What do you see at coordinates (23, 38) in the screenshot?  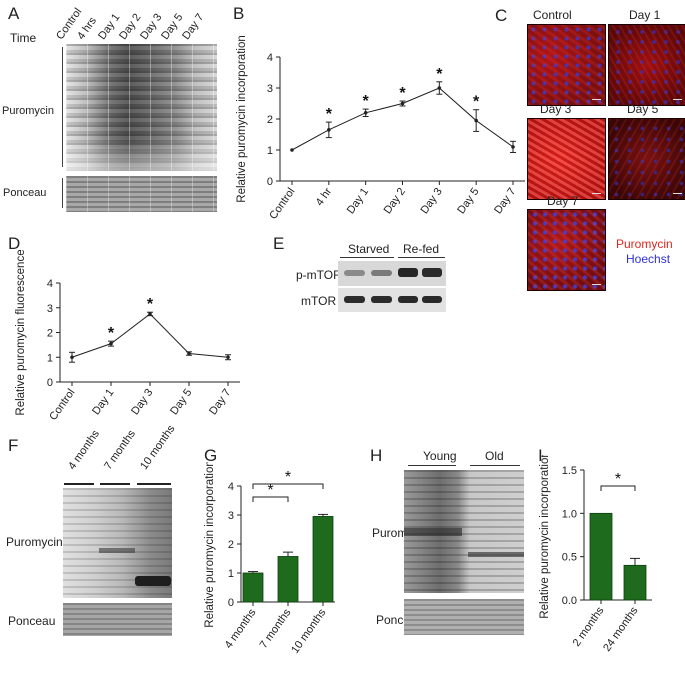 I see `time-label: Time` at bounding box center [23, 38].